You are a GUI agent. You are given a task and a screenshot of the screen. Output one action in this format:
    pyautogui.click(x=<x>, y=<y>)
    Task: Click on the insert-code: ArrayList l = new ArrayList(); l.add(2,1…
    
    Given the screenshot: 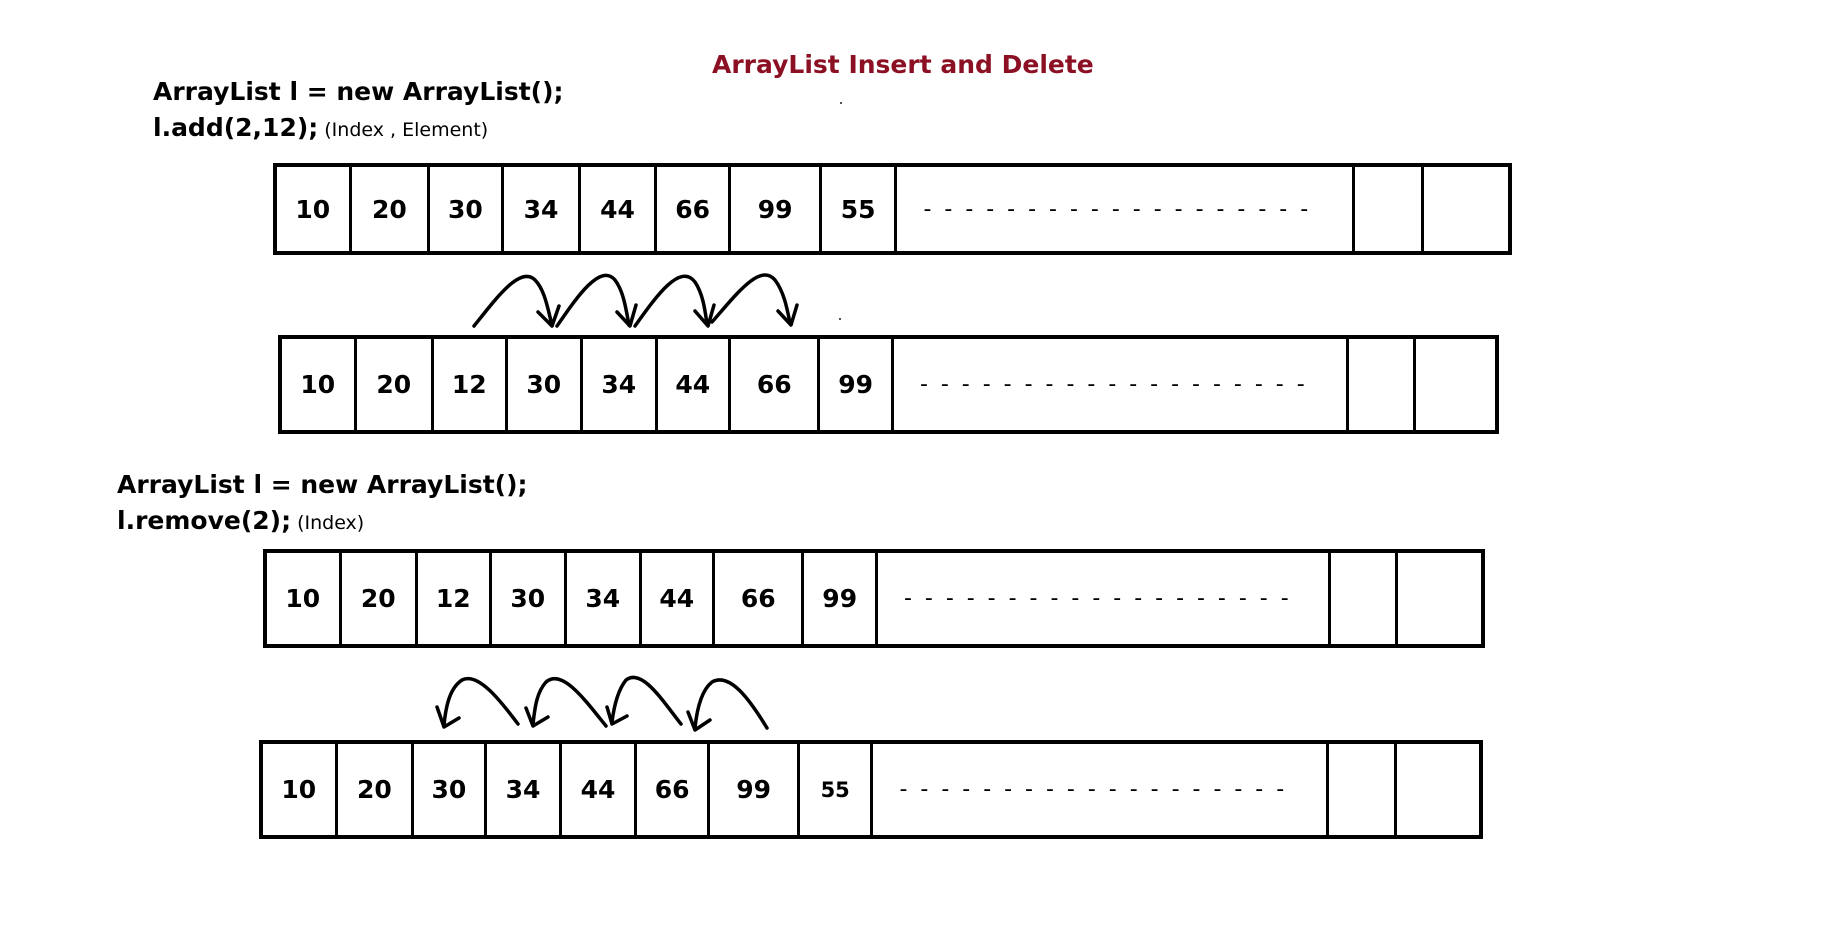 What is the action you would take?
    pyautogui.click(x=358, y=111)
    